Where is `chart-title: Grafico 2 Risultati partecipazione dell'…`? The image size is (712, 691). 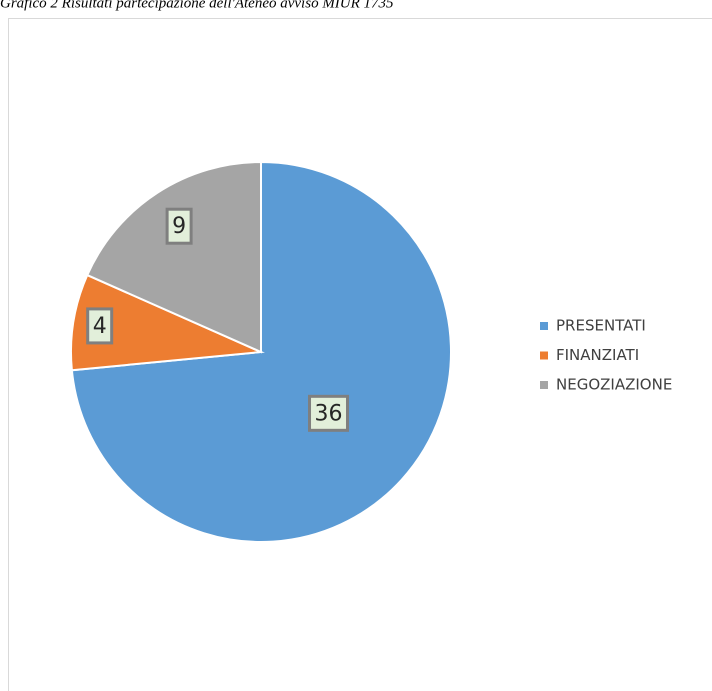 chart-title: Grafico 2 Risultati partecipazione dell'… is located at coordinates (197, 5).